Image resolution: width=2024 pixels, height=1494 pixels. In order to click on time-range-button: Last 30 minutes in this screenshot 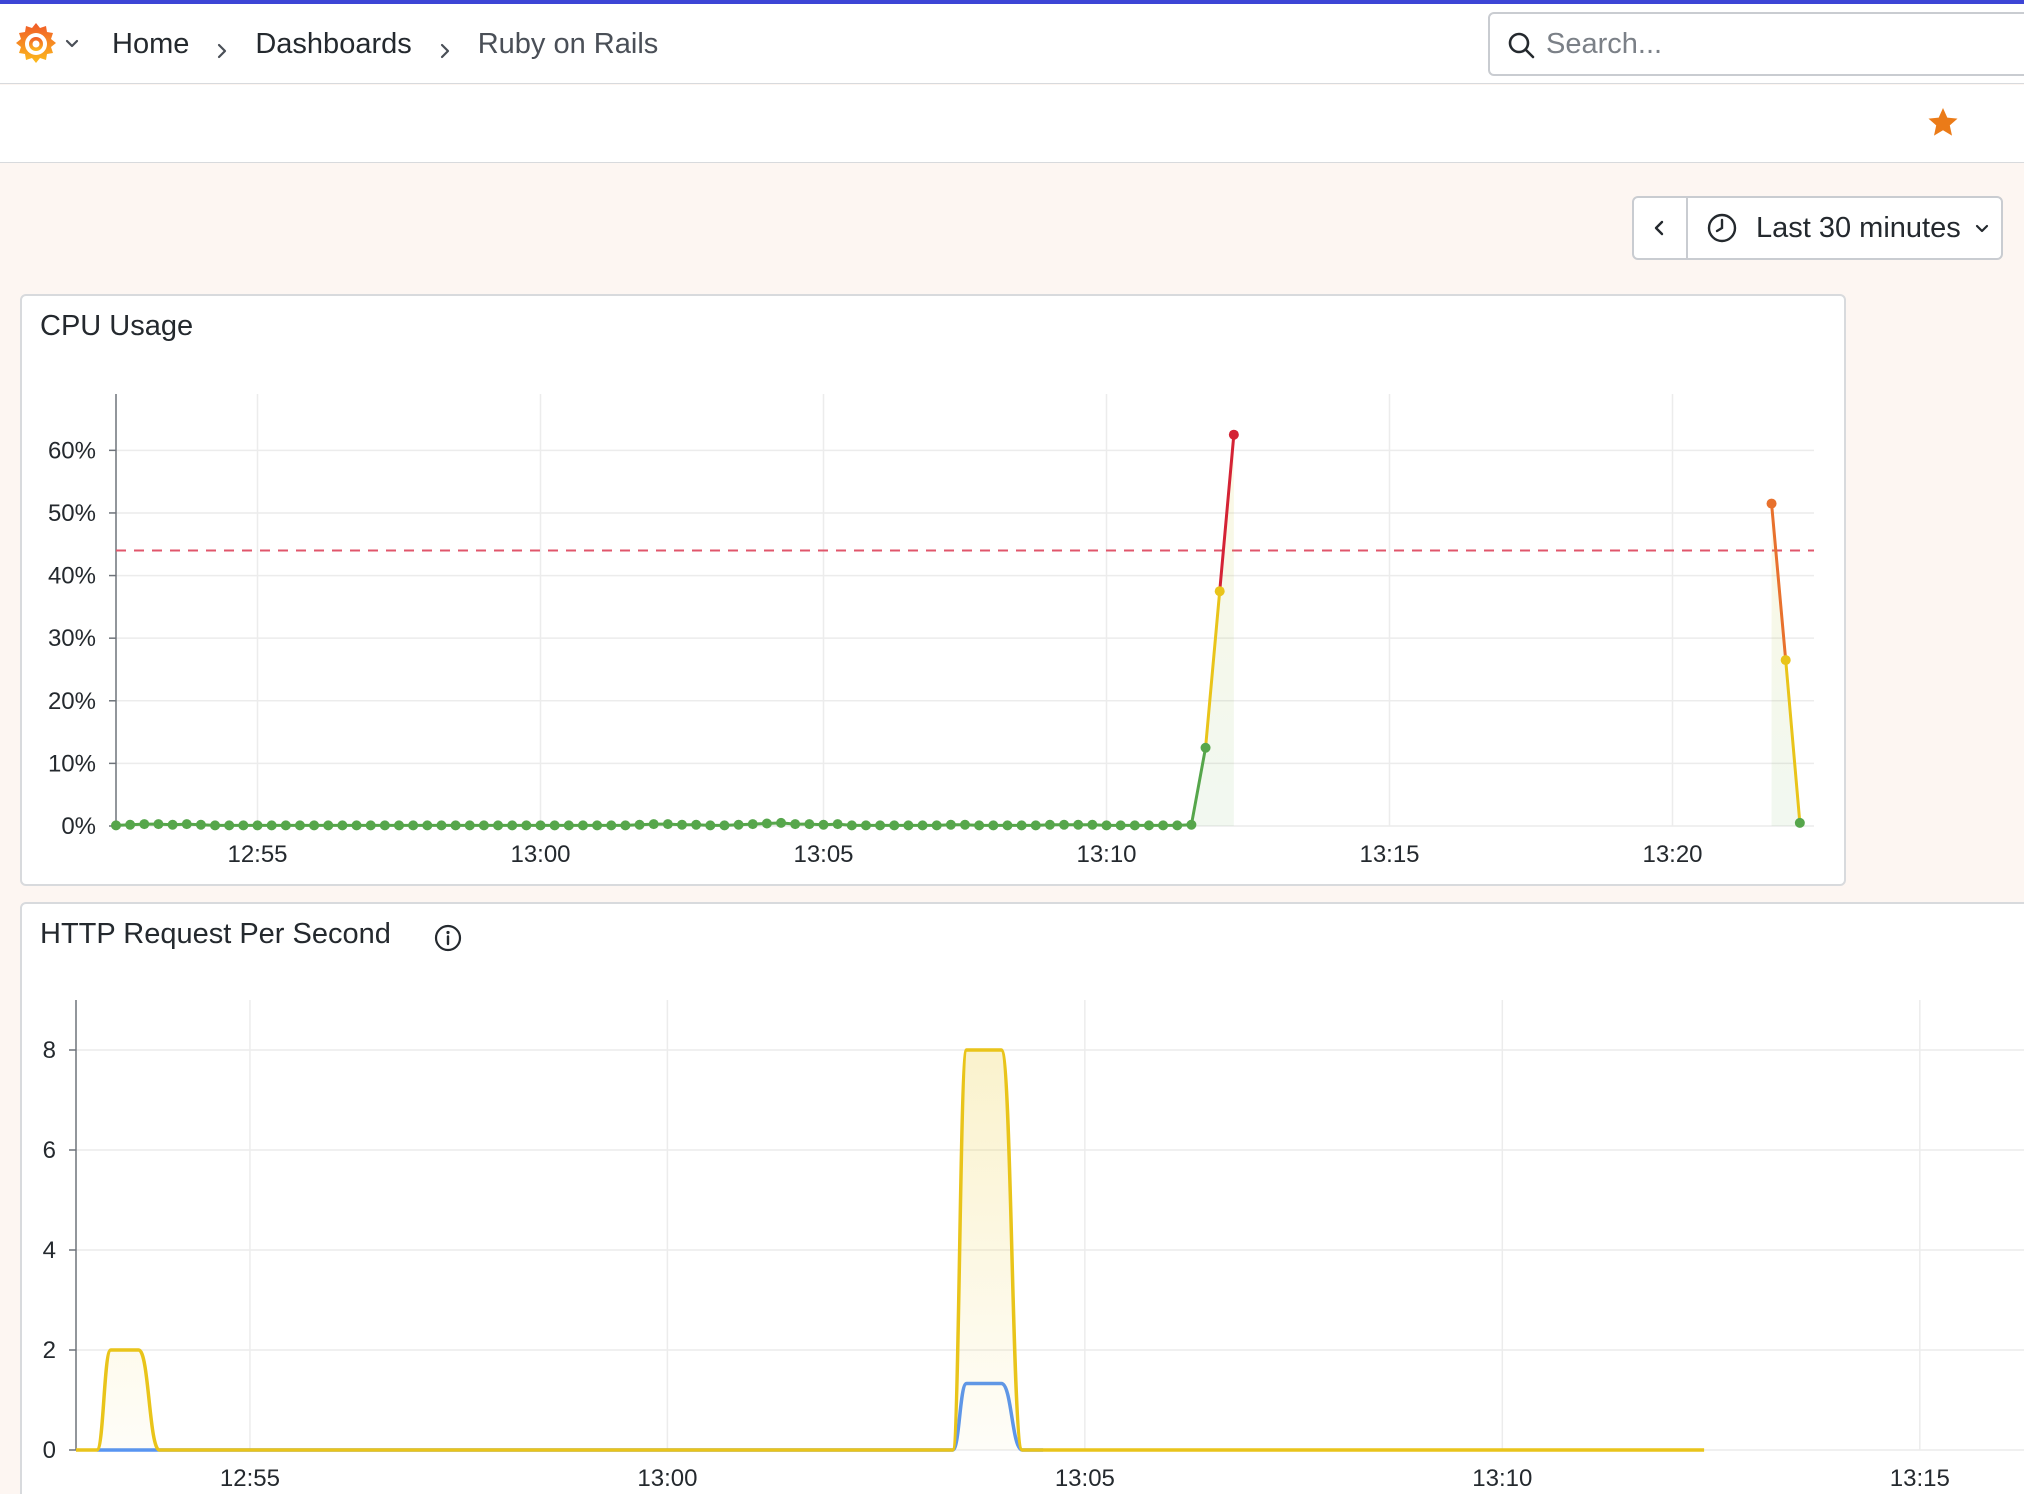, I will do `click(1844, 228)`.